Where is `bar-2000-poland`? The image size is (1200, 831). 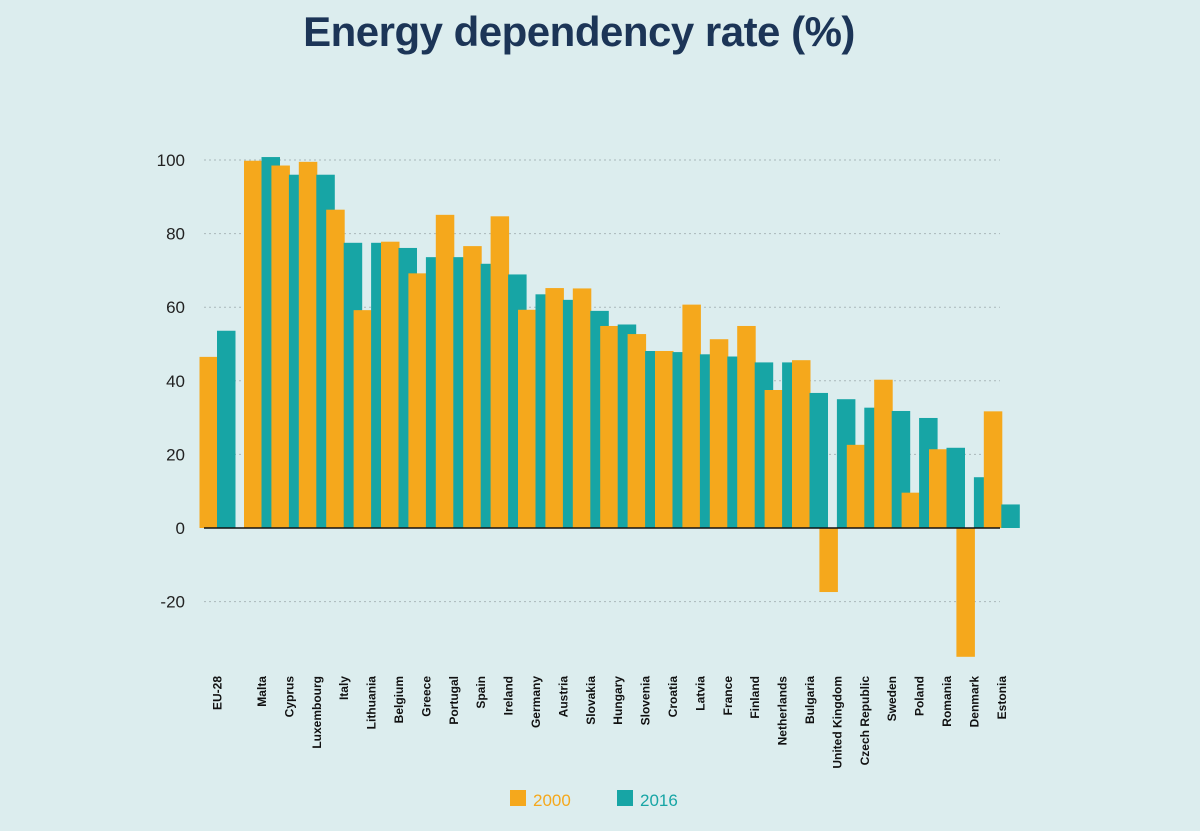
bar-2000-poland is located at coordinates (911, 510).